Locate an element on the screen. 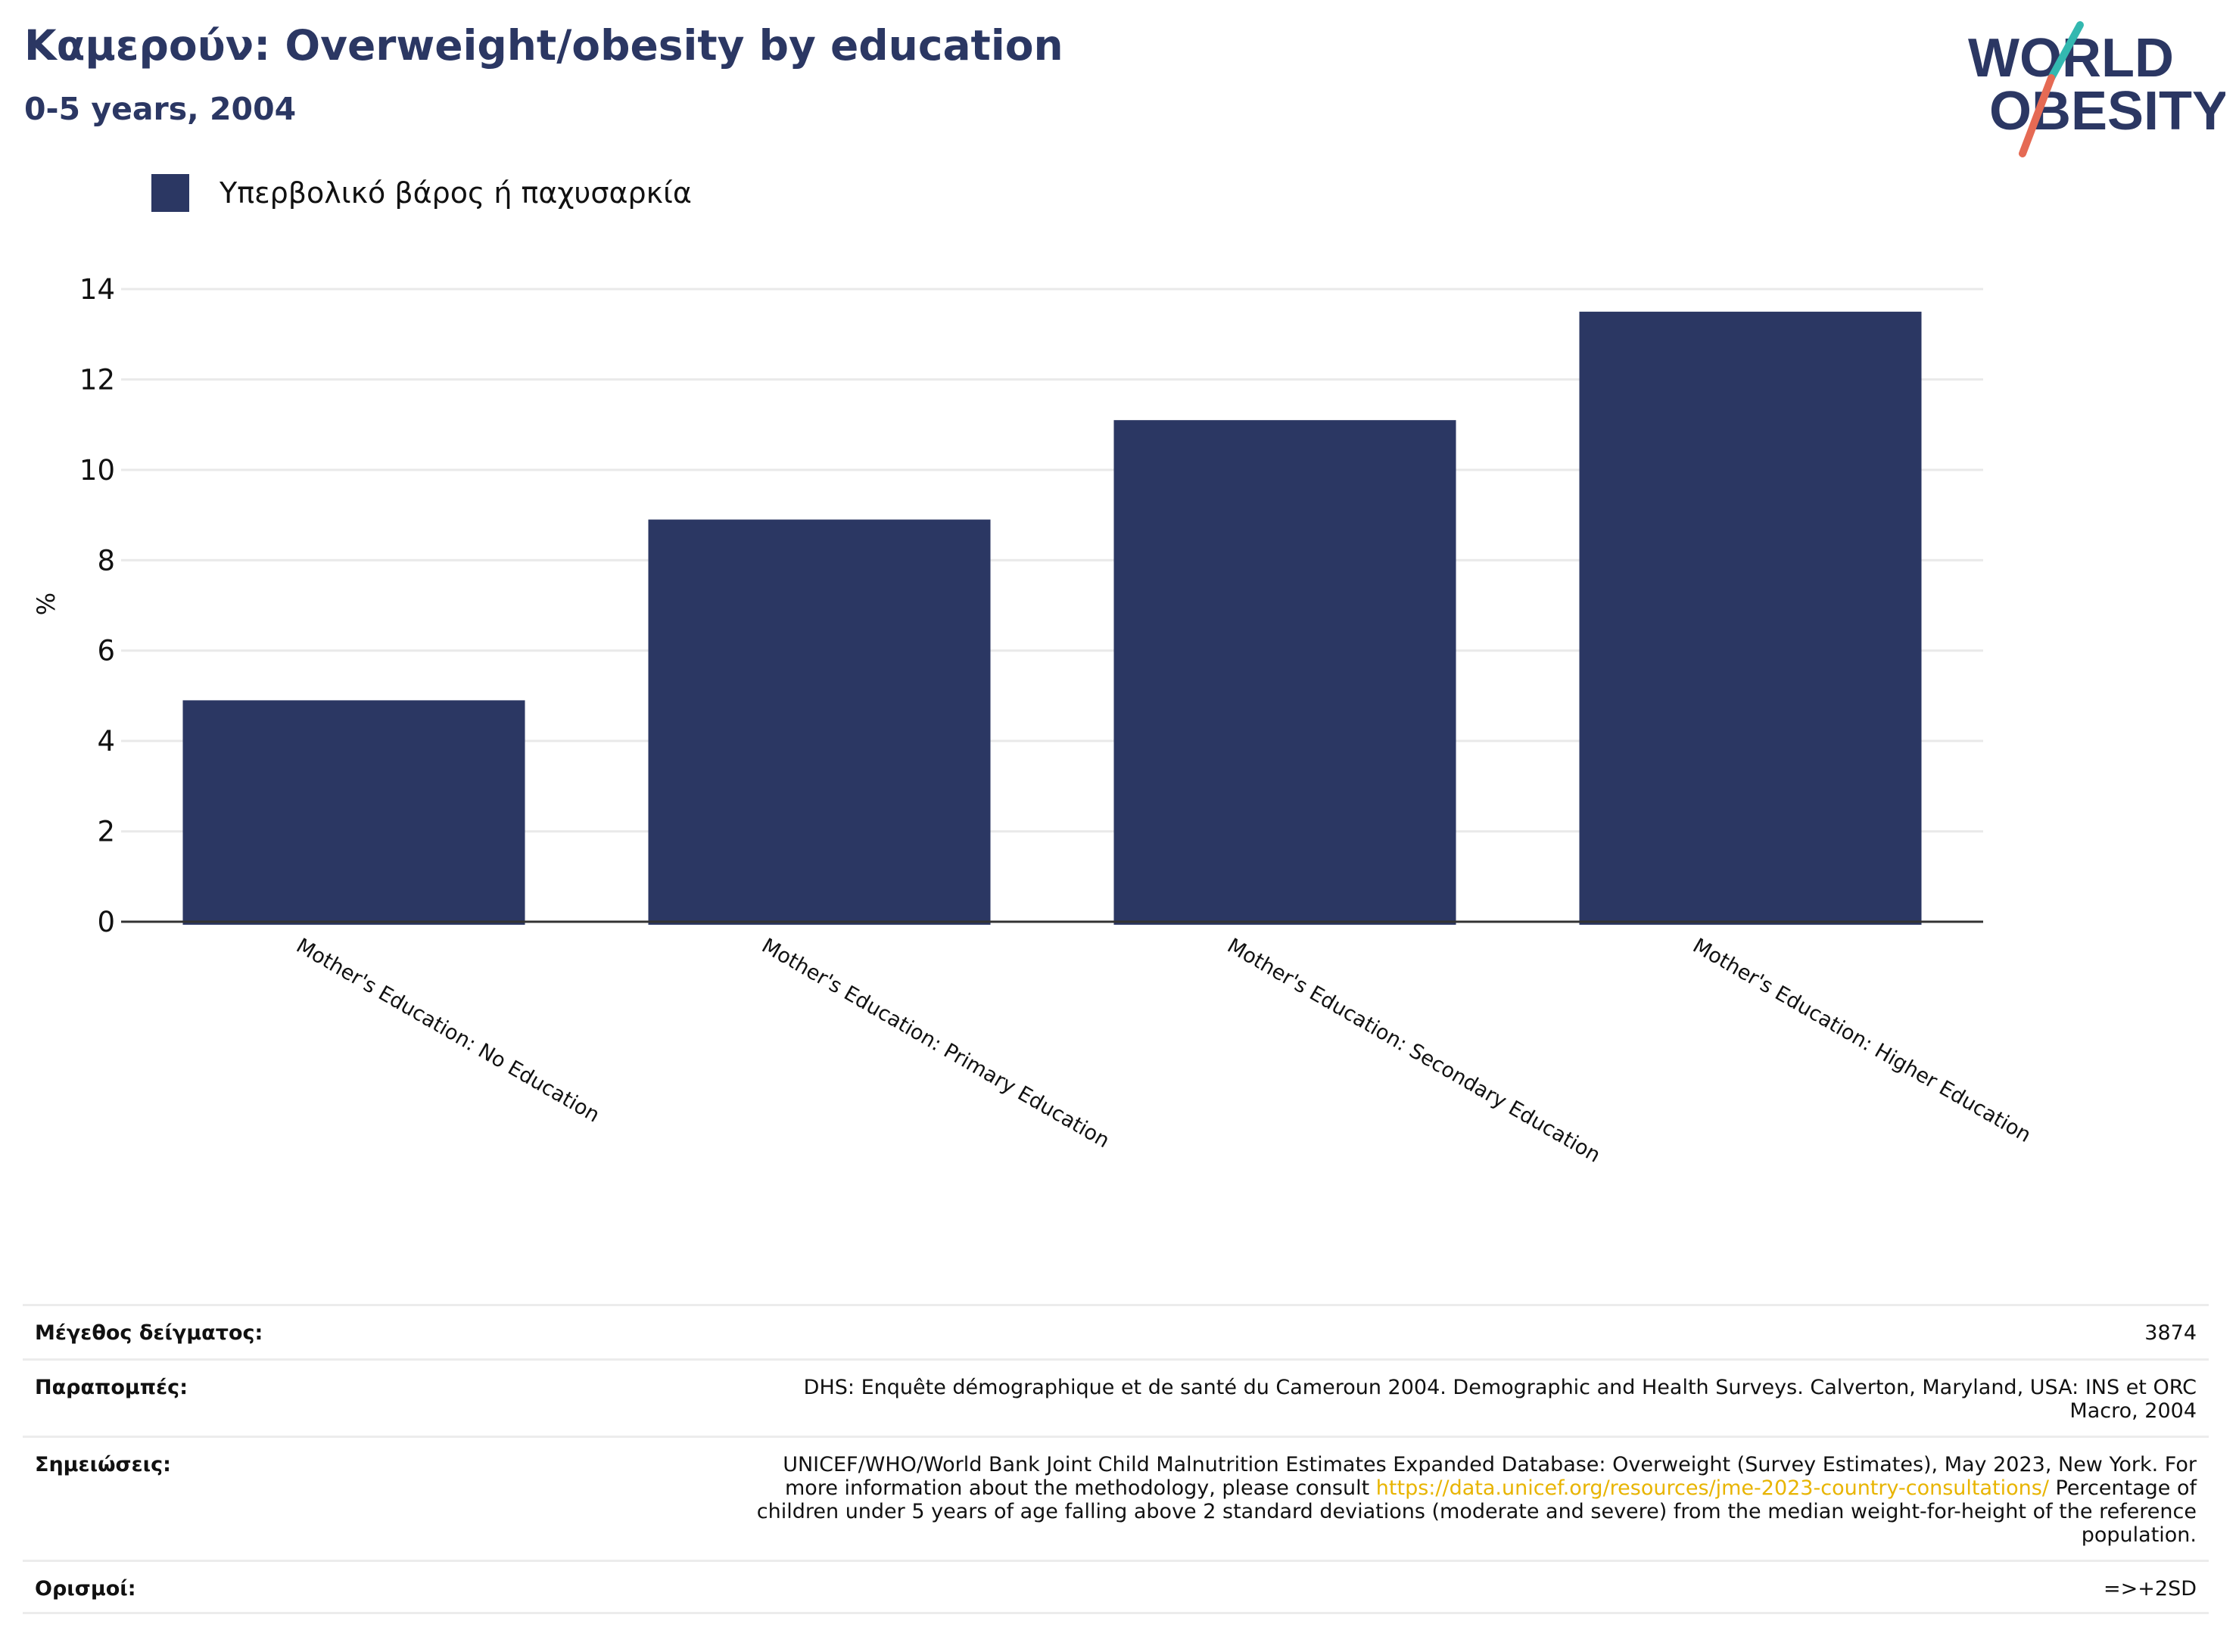 This screenshot has height=1652, width=2239. y-axis-title: % is located at coordinates (47, 604).